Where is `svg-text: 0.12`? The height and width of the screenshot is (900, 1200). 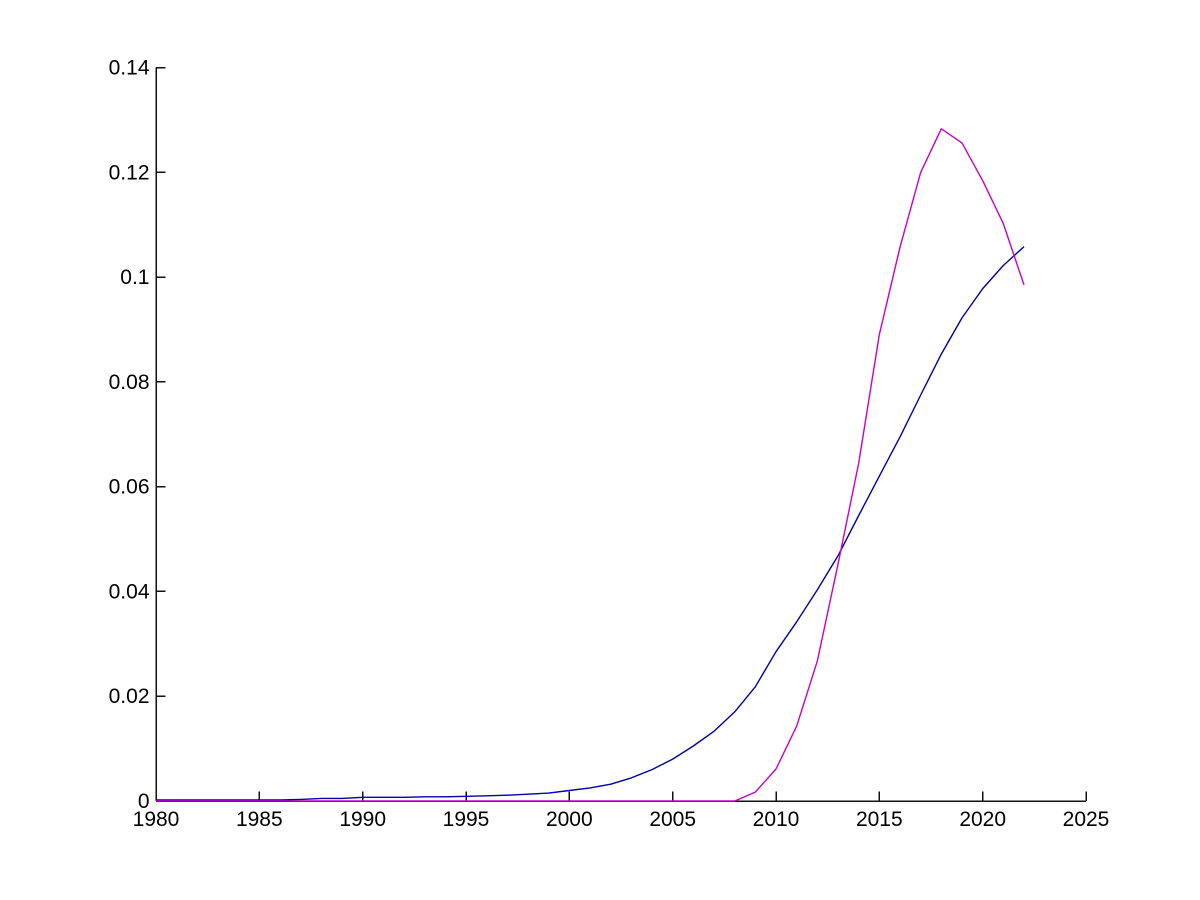
svg-text: 0.12 is located at coordinates (129, 172).